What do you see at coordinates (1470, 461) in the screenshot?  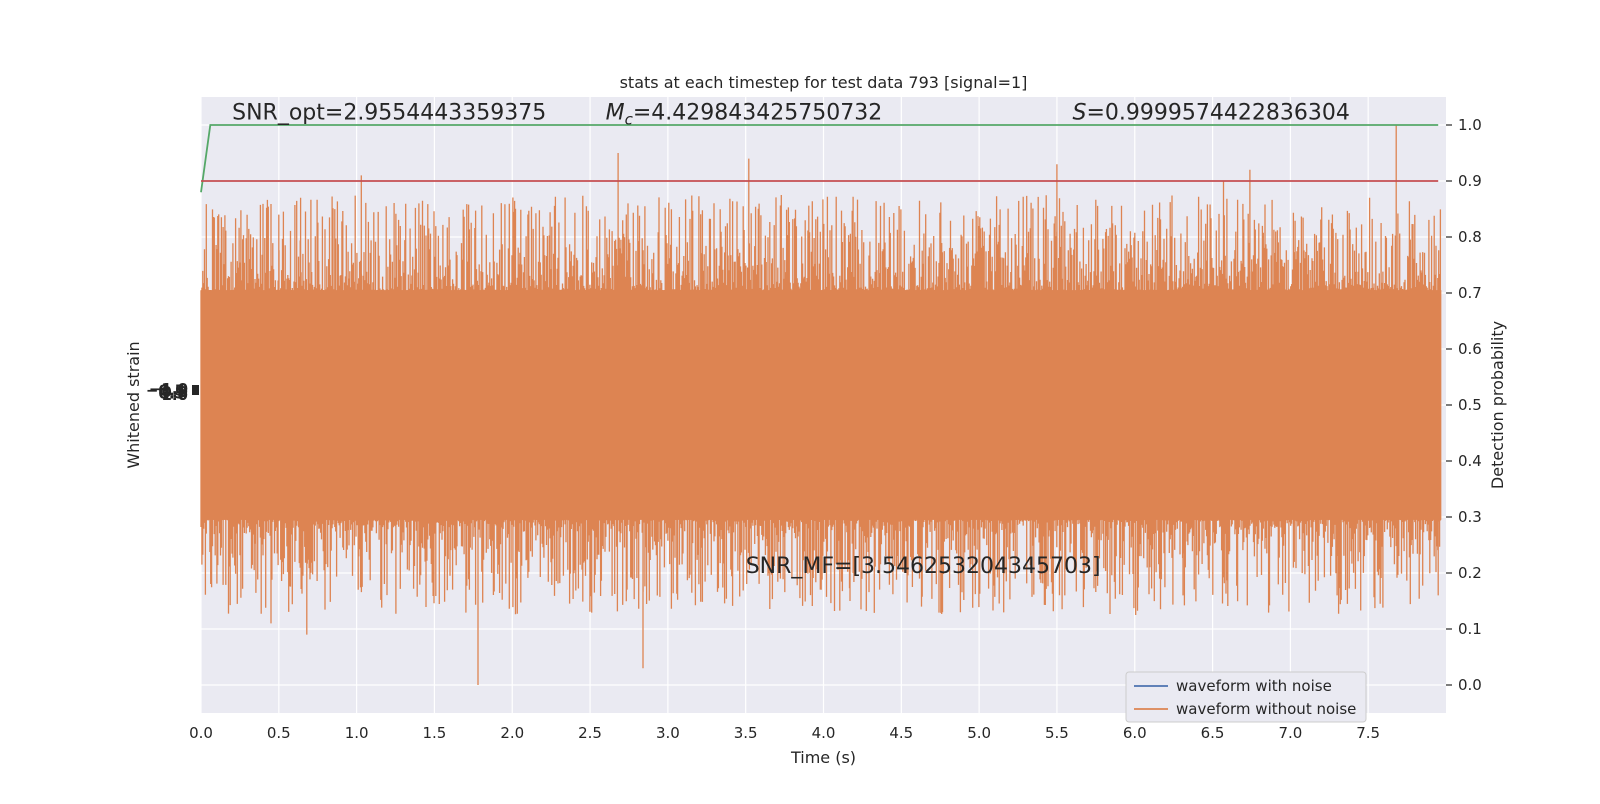 I see `right-y-tick-label: 0.4` at bounding box center [1470, 461].